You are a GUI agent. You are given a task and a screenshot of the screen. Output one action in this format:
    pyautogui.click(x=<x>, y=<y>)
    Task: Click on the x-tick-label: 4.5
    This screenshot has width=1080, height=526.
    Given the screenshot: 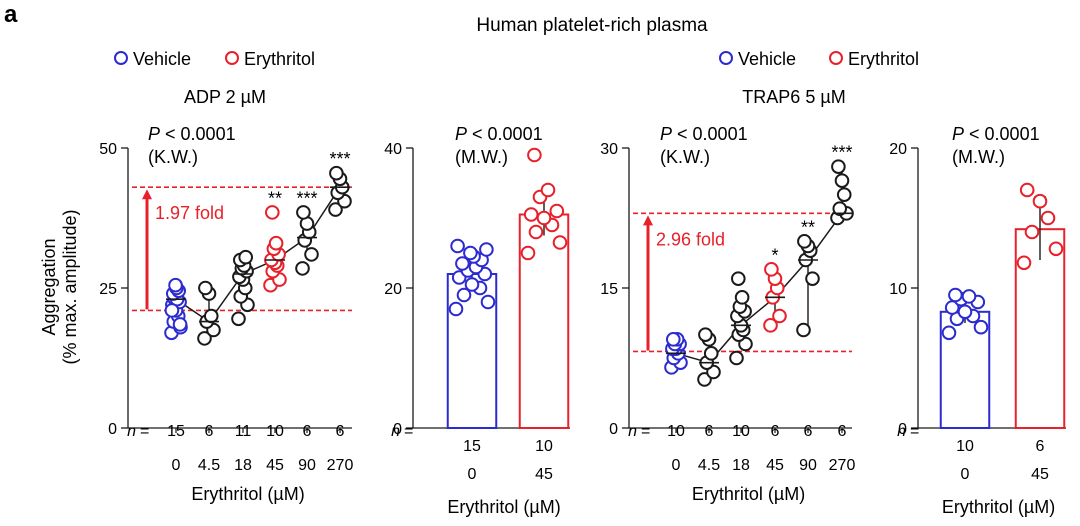 What is the action you would take?
    pyautogui.click(x=709, y=465)
    